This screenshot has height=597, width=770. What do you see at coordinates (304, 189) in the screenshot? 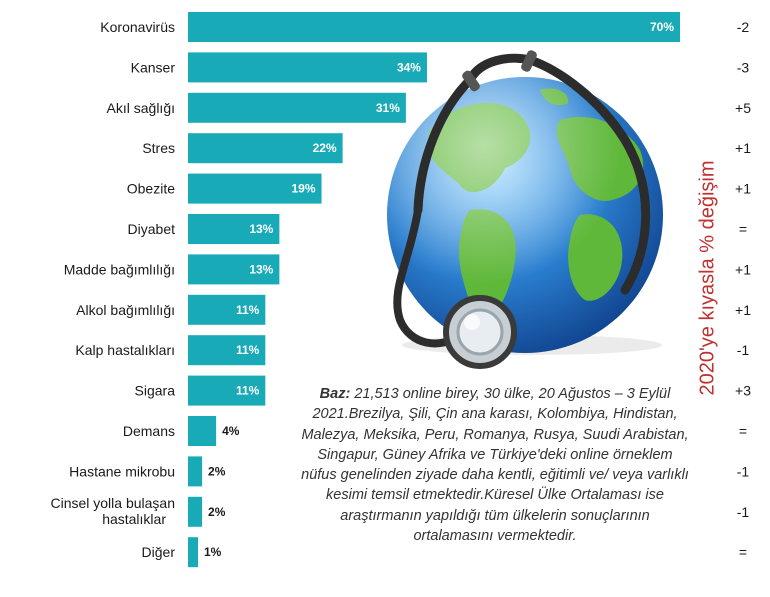
I see `value-label: 19%` at bounding box center [304, 189].